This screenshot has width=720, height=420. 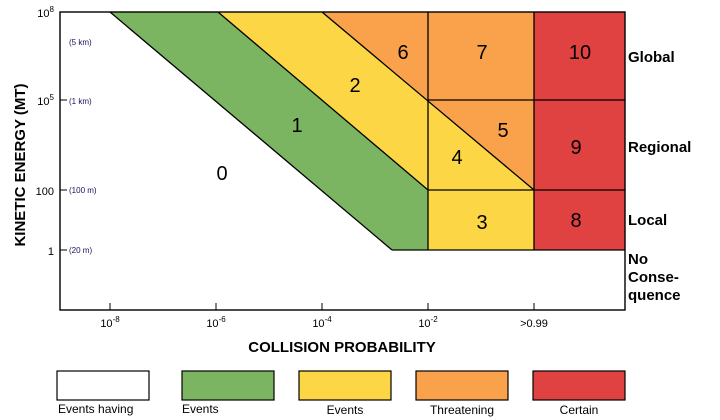 What do you see at coordinates (575, 148) in the screenshot?
I see `region-label-9: 9` at bounding box center [575, 148].